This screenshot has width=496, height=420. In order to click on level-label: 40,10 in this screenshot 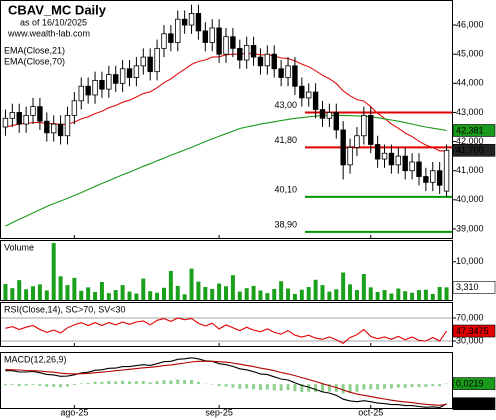, I will do `click(285, 189)`.